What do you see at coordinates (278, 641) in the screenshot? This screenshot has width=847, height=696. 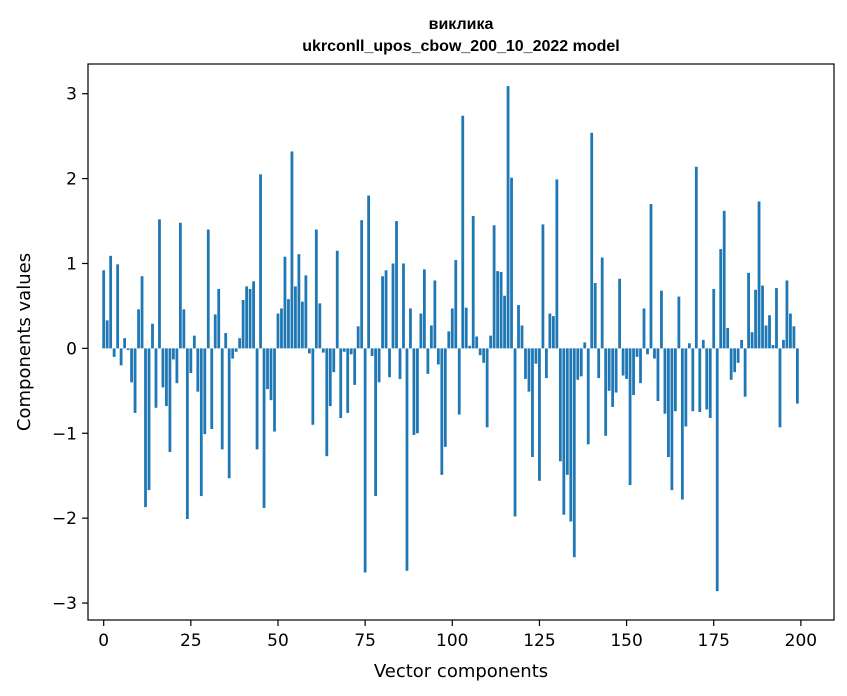 I see `x-tick-label: 50` at bounding box center [278, 641].